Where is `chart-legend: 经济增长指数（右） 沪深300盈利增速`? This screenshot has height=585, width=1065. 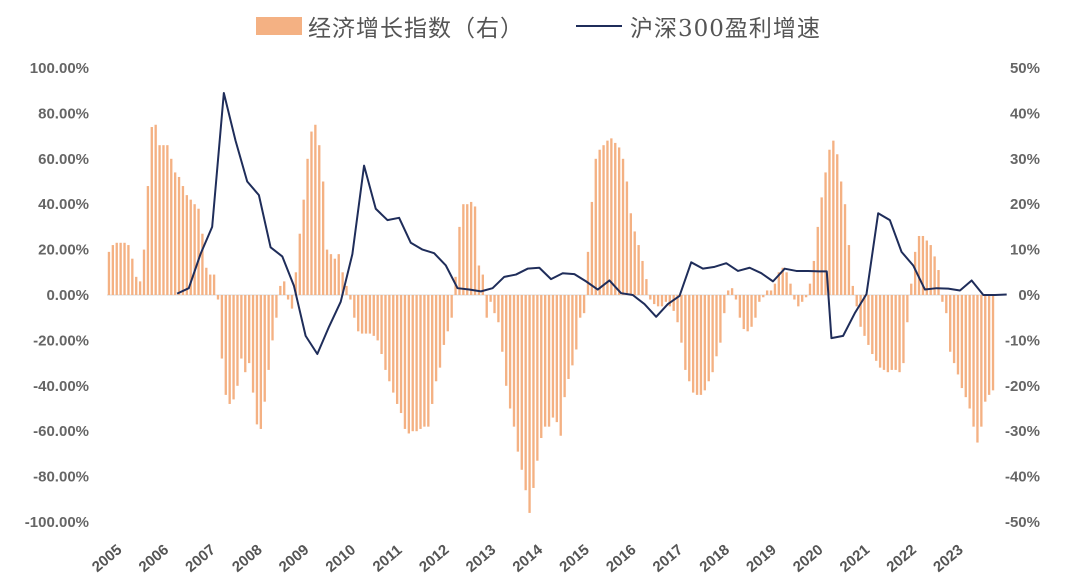 chart-legend: 经济增长指数（右） 沪深300盈利增速 is located at coordinates (532, 26).